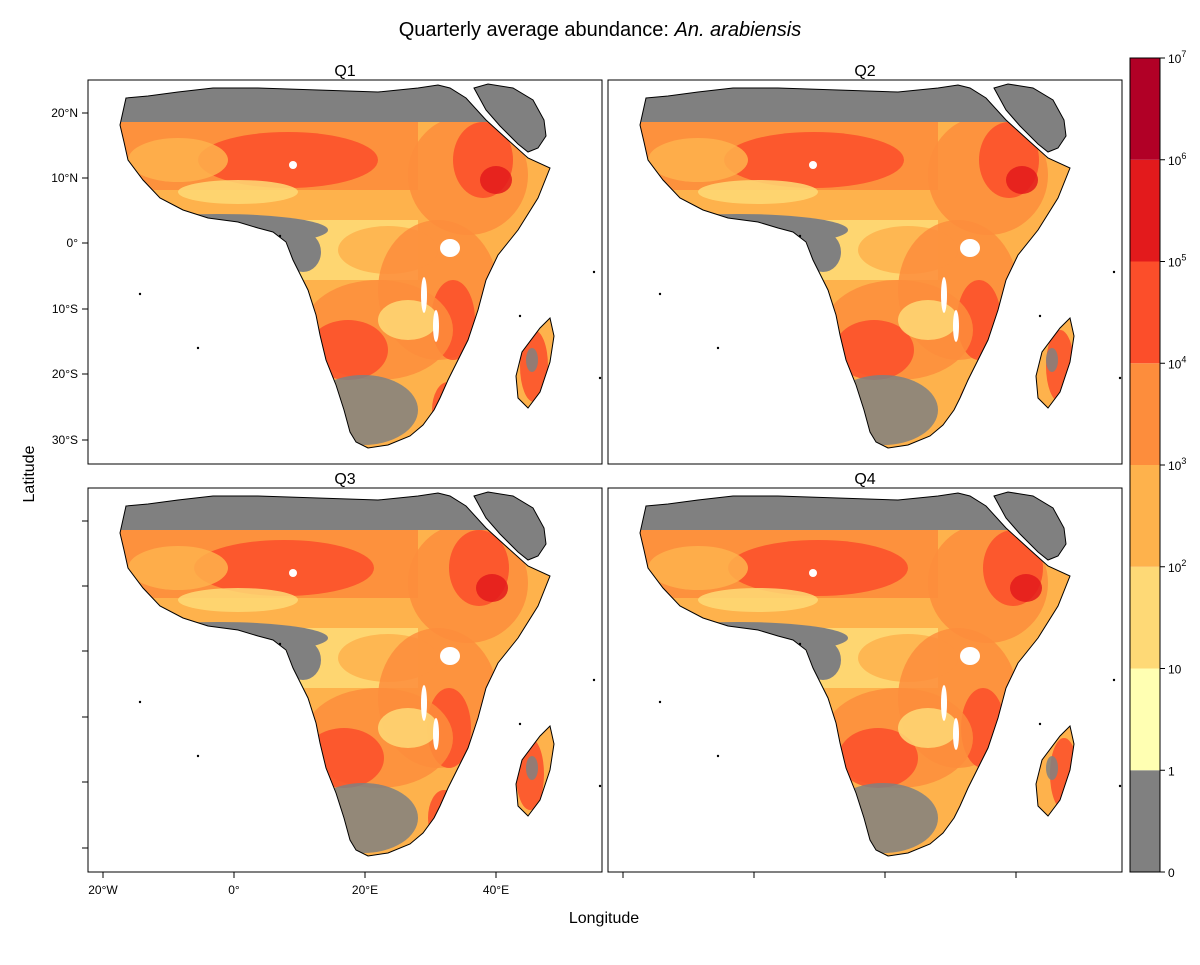 The width and height of the screenshot is (1200, 965). What do you see at coordinates (1183, 563) in the screenshot?
I see `legend-label-exponent: 2` at bounding box center [1183, 563].